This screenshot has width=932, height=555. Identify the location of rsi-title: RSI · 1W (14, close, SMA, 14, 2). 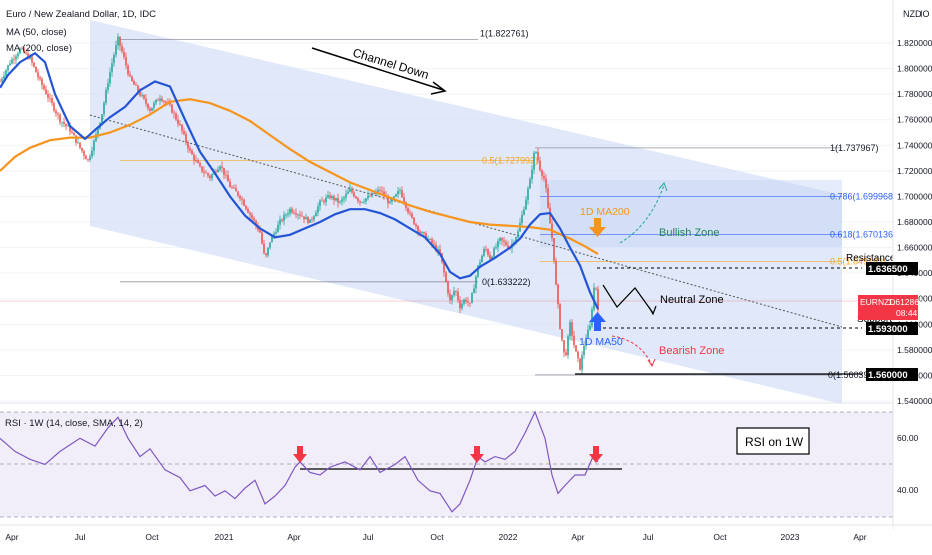
(74, 423).